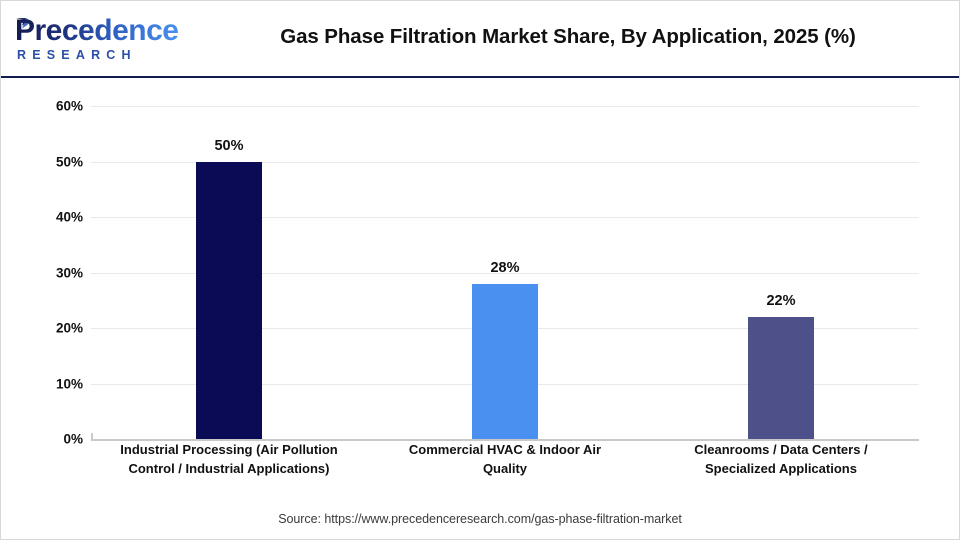  Describe the element at coordinates (92, 437) in the screenshot. I see `y-axis-stub` at that location.